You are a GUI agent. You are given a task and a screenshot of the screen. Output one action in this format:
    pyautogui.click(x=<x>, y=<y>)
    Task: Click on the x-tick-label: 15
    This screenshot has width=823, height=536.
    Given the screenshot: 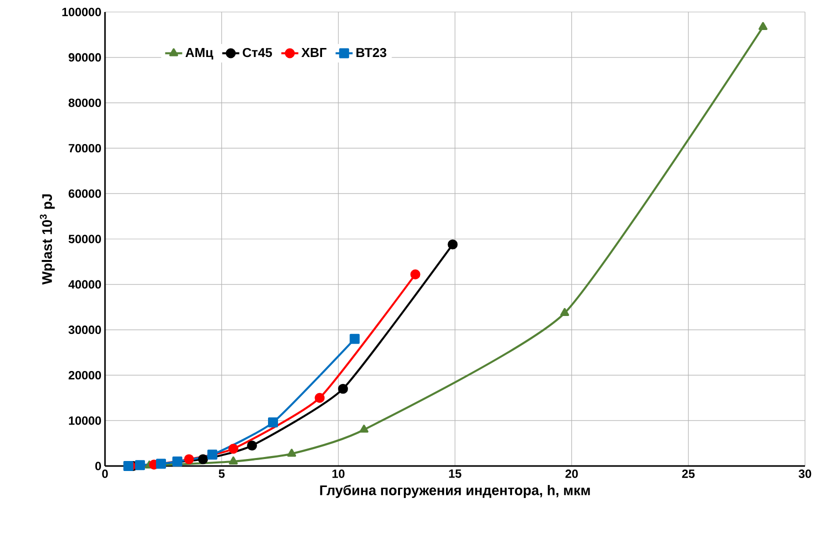 What is the action you would take?
    pyautogui.click(x=455, y=474)
    